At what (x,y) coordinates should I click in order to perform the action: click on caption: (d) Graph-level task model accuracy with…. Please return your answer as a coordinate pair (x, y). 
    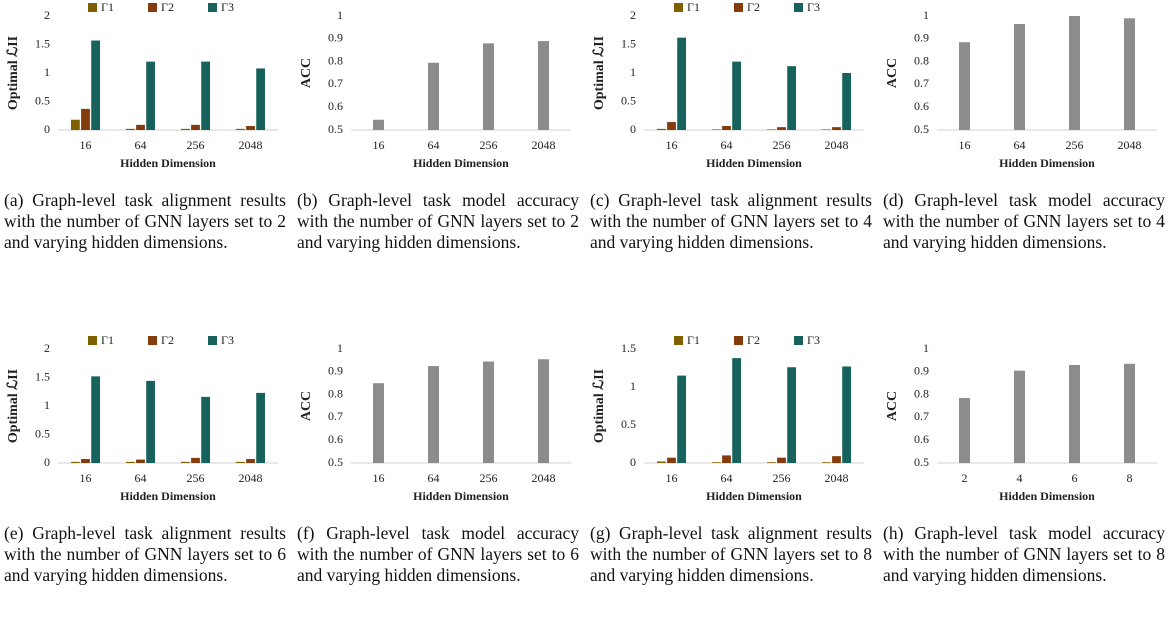
    Looking at the image, I should click on (1024, 221).